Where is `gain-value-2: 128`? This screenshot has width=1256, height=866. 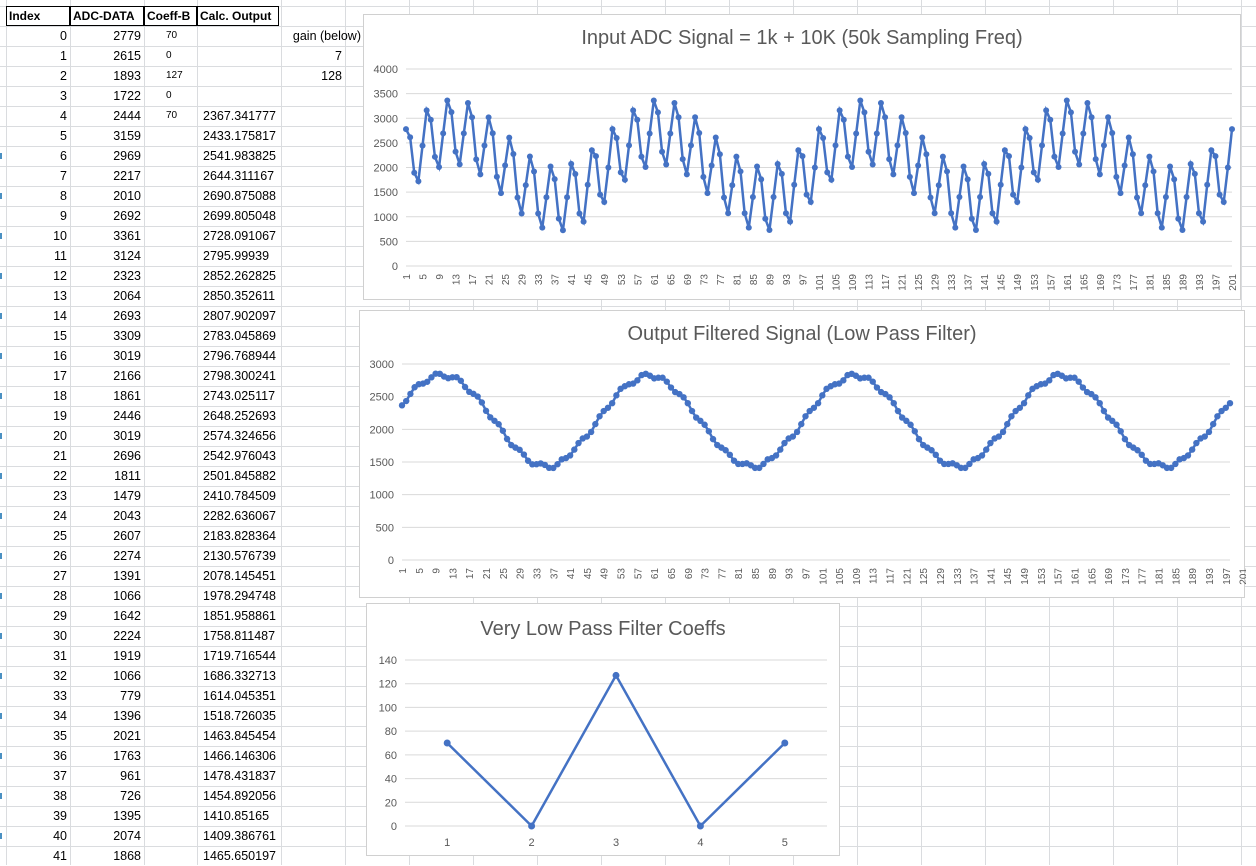
gain-value-2: 128 is located at coordinates (331, 76).